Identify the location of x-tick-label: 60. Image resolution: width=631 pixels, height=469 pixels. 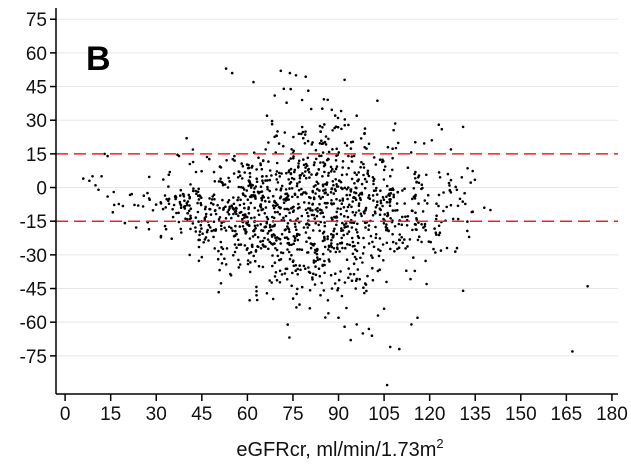
(247, 414).